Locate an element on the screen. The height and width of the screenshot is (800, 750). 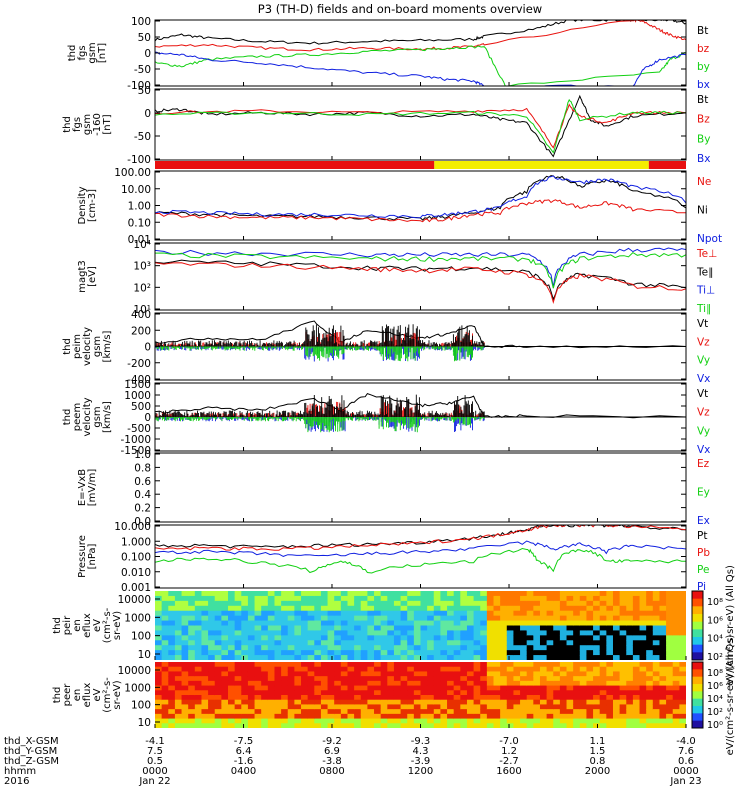
x-column-value: 0000 is located at coordinates (154, 771).